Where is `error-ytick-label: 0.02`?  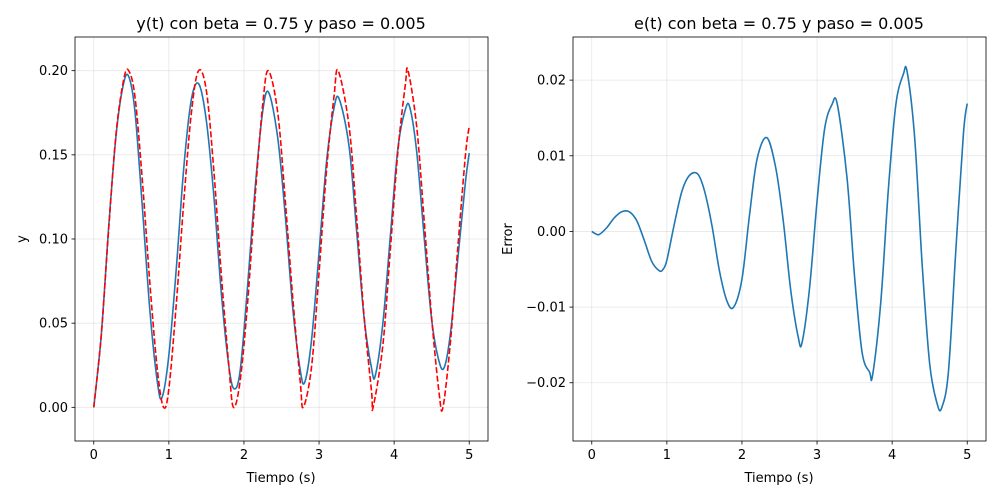
error-ytick-label: 0.02 is located at coordinates (551, 81).